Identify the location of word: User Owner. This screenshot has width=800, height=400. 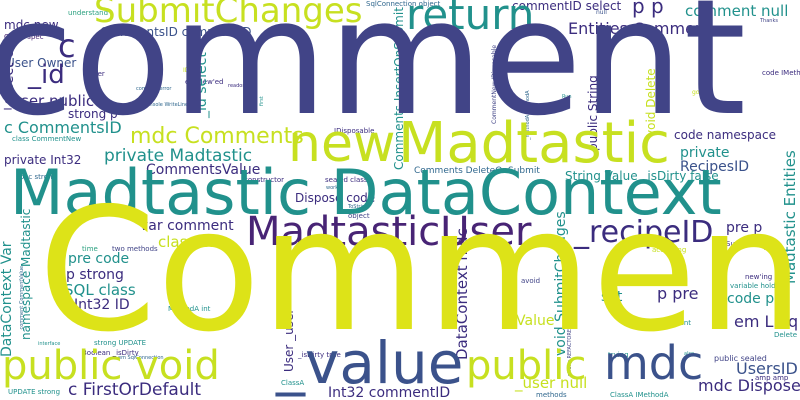
(41, 63).